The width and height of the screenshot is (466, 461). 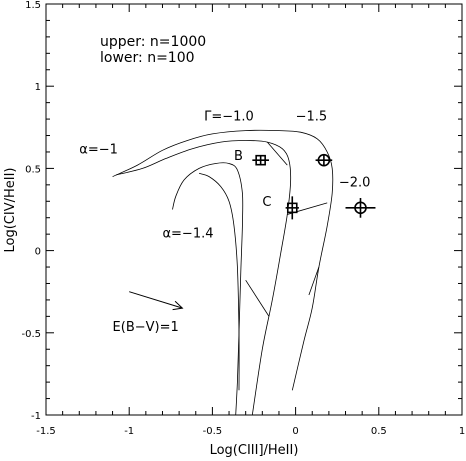 What do you see at coordinates (153, 42) in the screenshot?
I see `legend-line-upper: upper: n=1000` at bounding box center [153, 42].